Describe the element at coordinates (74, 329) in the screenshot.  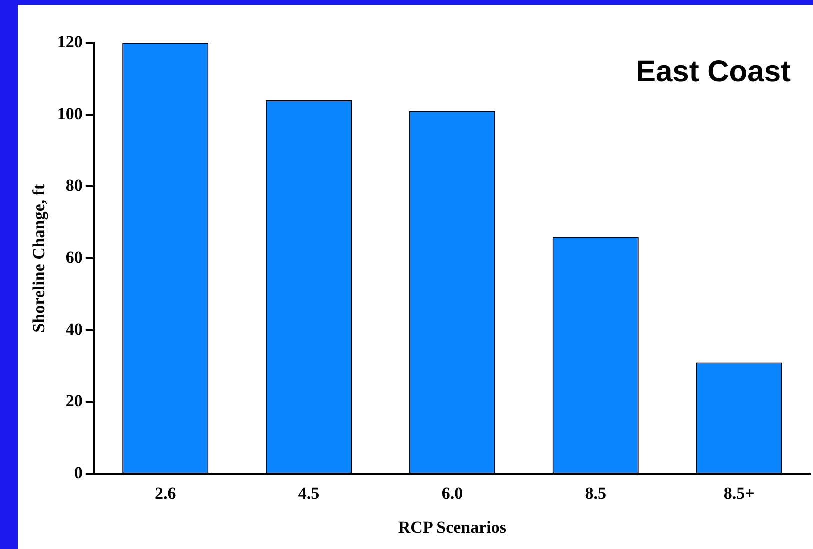
I see `y-tick-label: 40` at that location.